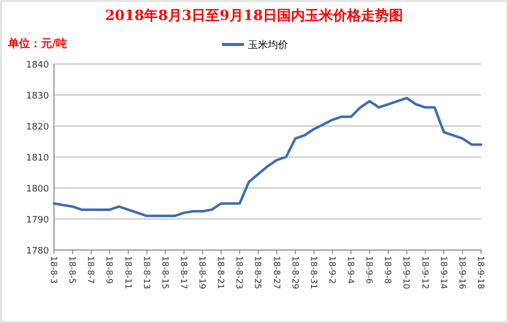 This screenshot has width=508, height=323. What do you see at coordinates (145, 273) in the screenshot?
I see `x-tick-label: 18-8-13` at bounding box center [145, 273].